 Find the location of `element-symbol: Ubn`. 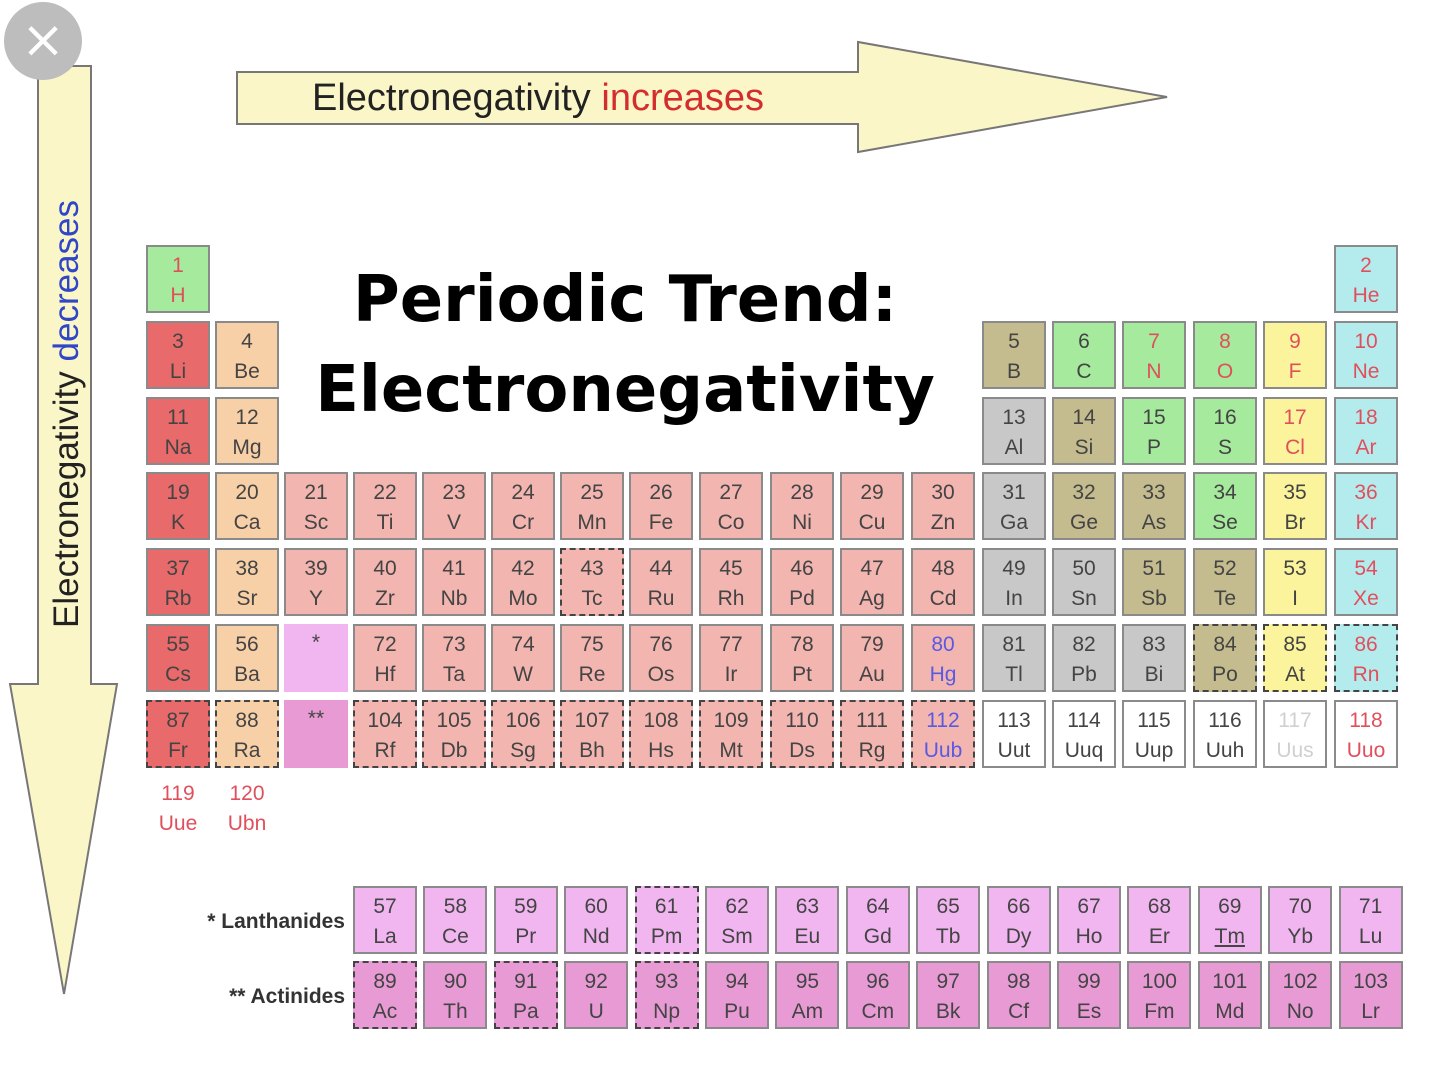

element-symbol: Ubn is located at coordinates (247, 823).